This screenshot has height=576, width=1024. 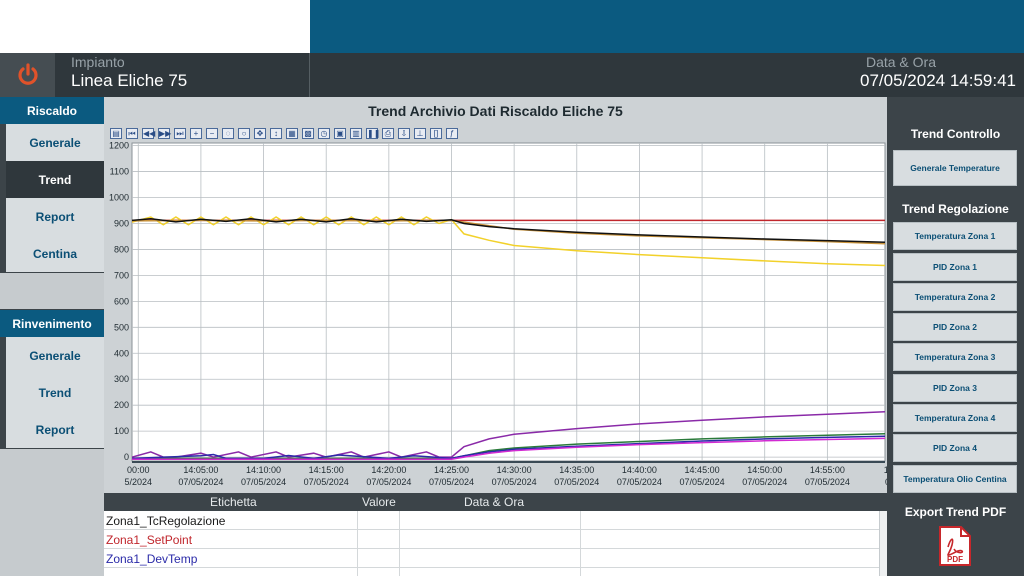 What do you see at coordinates (379, 502) in the screenshot?
I see `header-valore: Valore` at bounding box center [379, 502].